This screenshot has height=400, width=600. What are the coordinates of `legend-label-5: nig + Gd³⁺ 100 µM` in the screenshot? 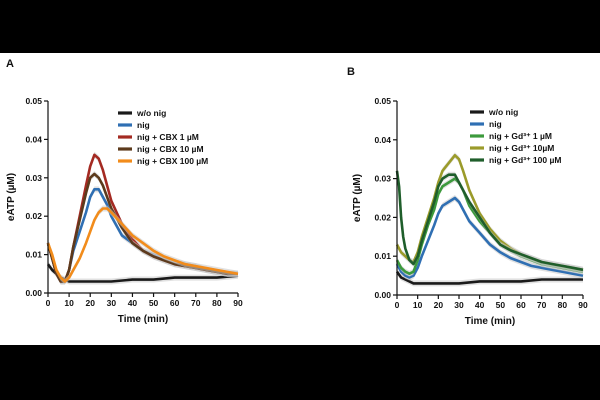 It's located at (525, 160).